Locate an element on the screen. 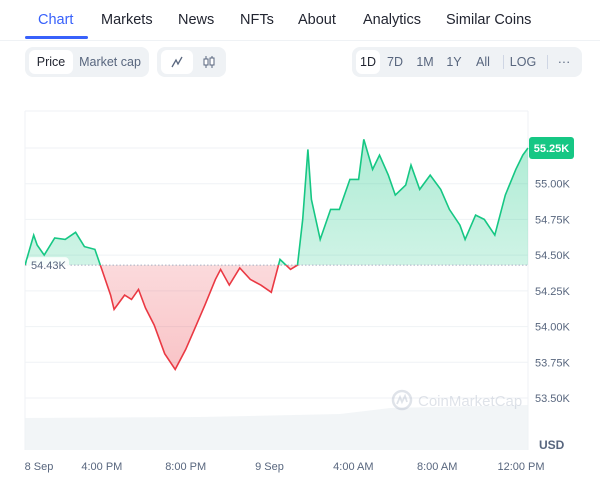 The height and width of the screenshot is (500, 600). current-price-label: 55.25K is located at coordinates (552, 149).